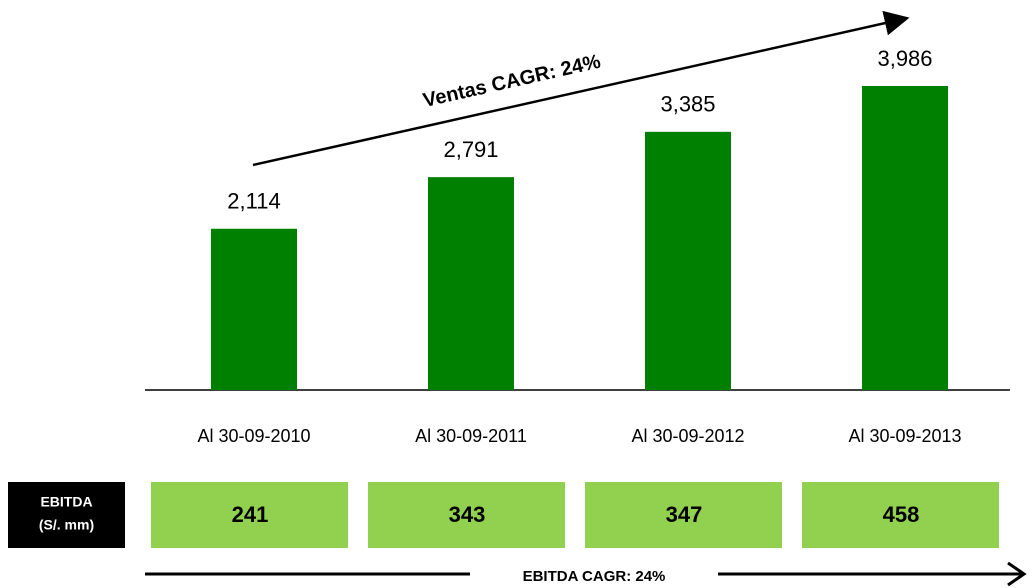 Image resolution: width=1033 pixels, height=588 pixels. I want to click on ebitda-value: 343, so click(467, 514).